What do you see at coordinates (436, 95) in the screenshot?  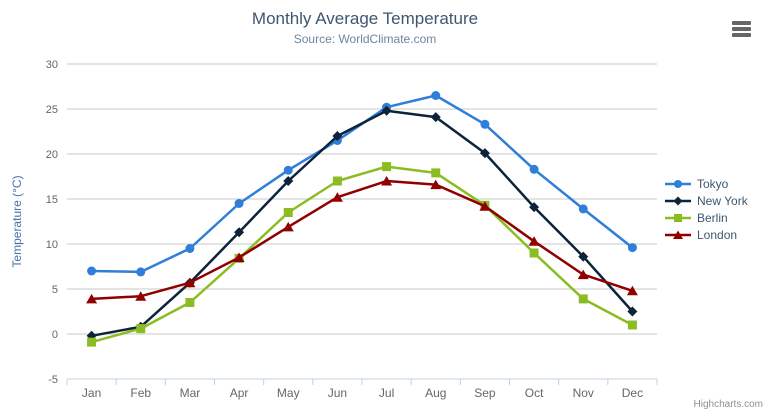 I see `data-point-tokyo-aug` at bounding box center [436, 95].